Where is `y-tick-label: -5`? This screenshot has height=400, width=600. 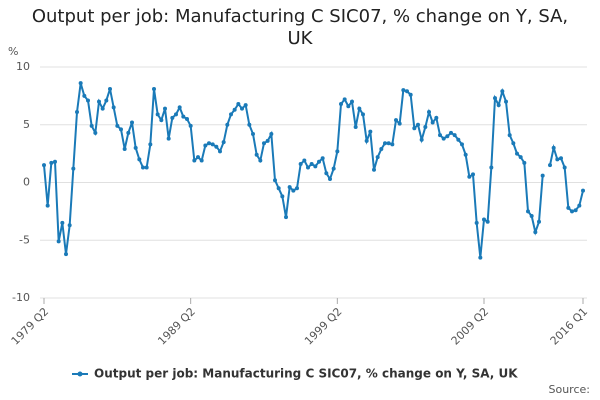
y-tick-label: -5 is located at coordinates (24, 239).